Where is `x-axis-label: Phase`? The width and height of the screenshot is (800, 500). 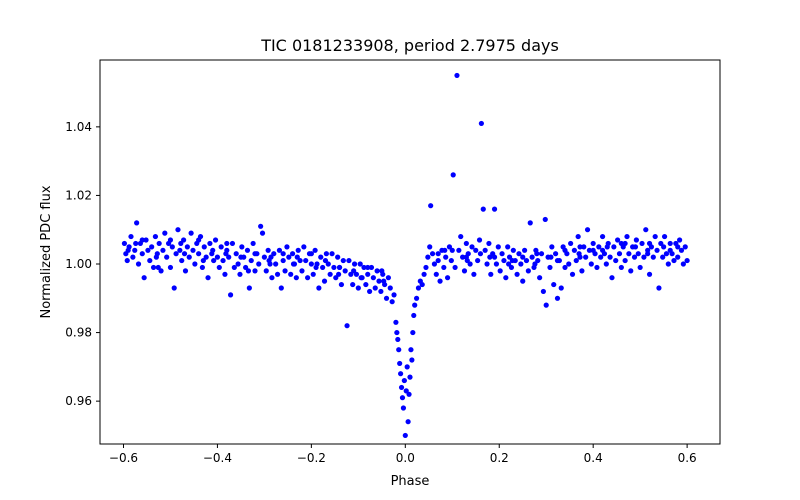
x-axis-label: Phase is located at coordinates (410, 481).